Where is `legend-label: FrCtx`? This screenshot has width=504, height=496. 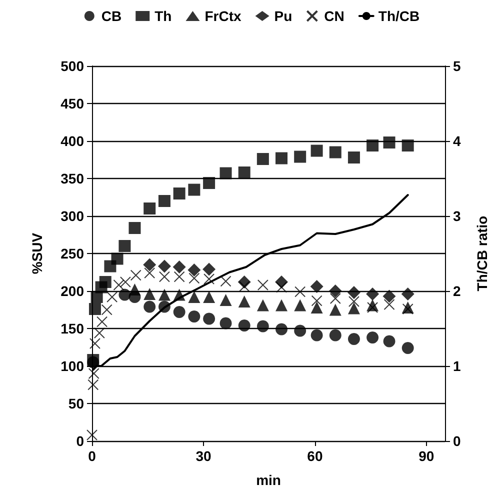 legend-label: FrCtx is located at coordinates (223, 16).